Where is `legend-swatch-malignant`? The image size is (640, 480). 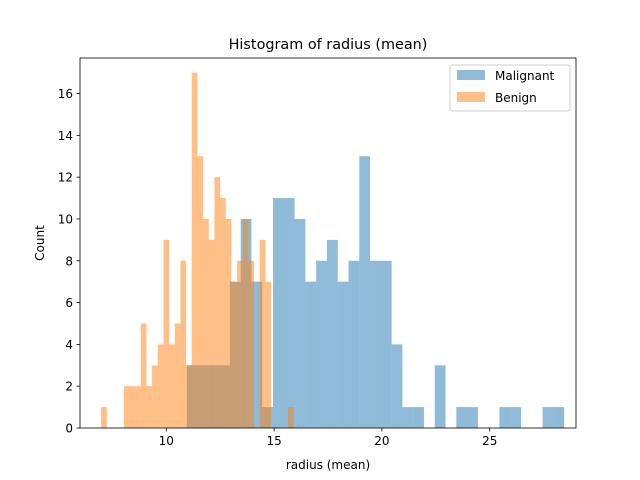 legend-swatch-malignant is located at coordinates (471, 75).